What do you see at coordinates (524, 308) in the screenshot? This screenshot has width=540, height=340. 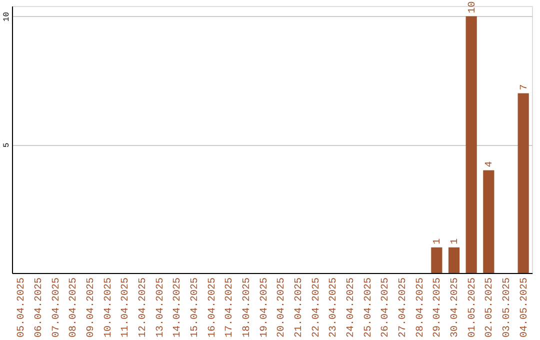 I see `x-tick-label: 04.05.2025` at bounding box center [524, 308].